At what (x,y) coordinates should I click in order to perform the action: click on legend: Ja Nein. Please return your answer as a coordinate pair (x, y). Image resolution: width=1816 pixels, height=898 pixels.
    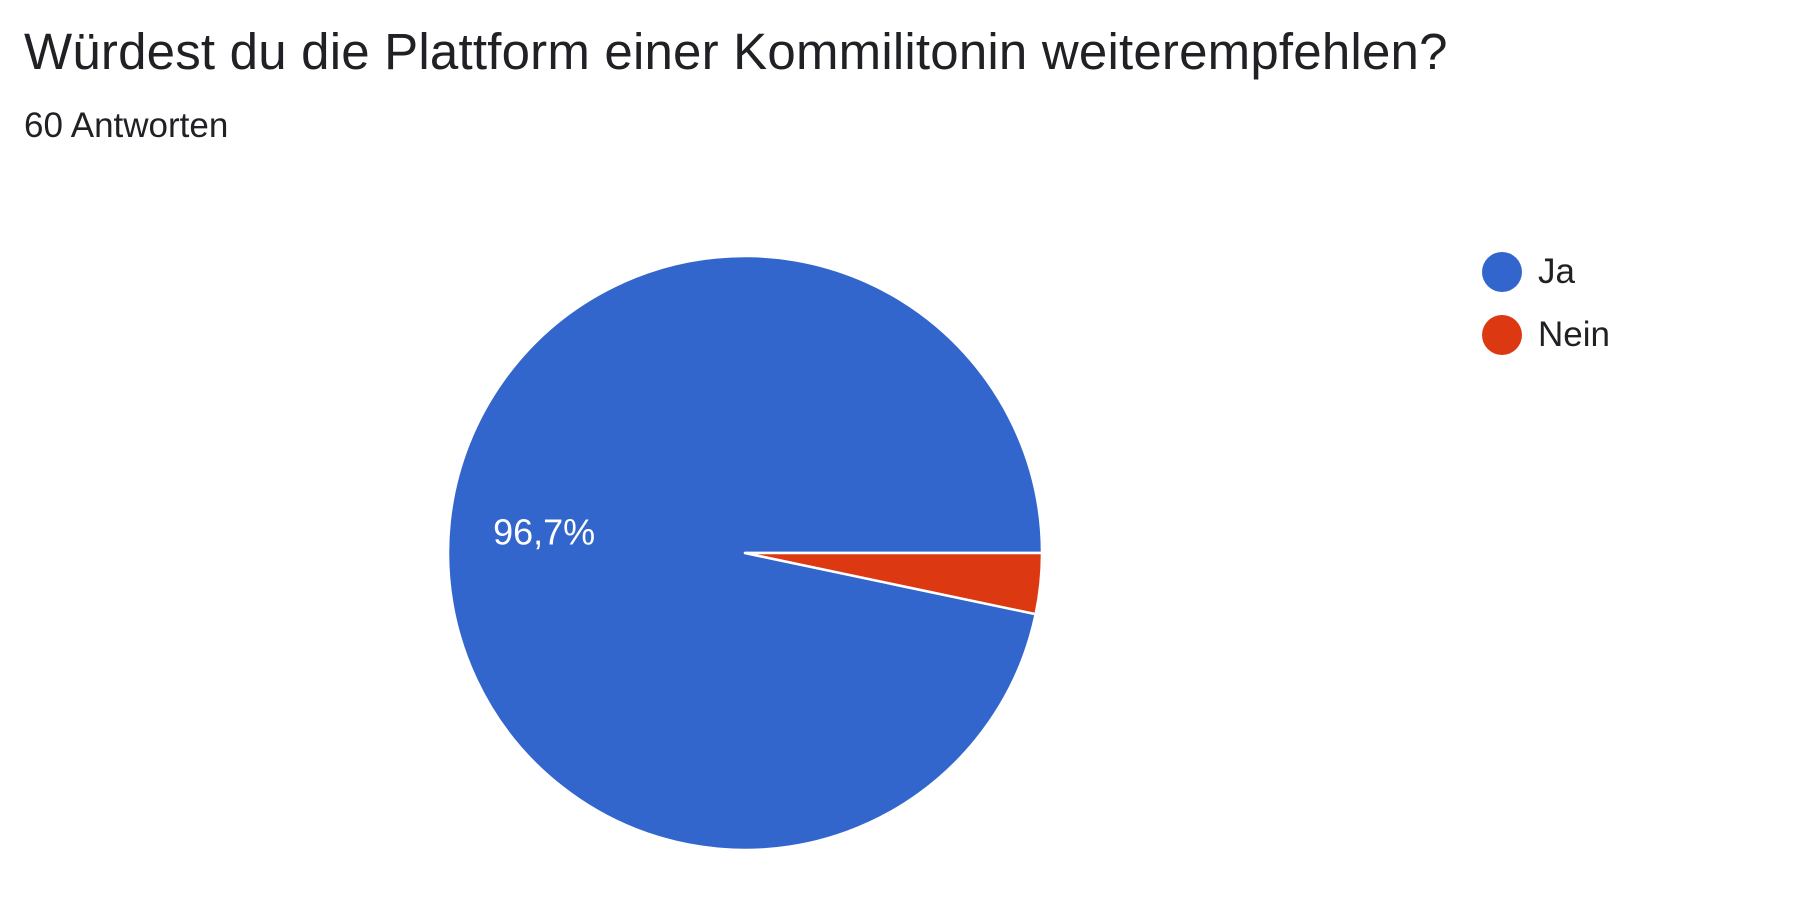
    Looking at the image, I should click on (1546, 315).